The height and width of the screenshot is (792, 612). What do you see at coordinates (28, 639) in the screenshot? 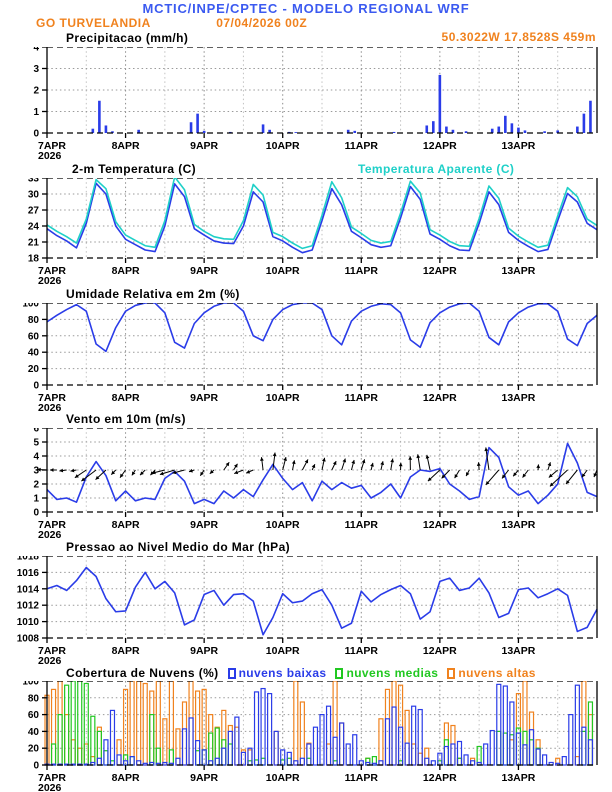
I see `svg-text: 1008` at bounding box center [28, 639].